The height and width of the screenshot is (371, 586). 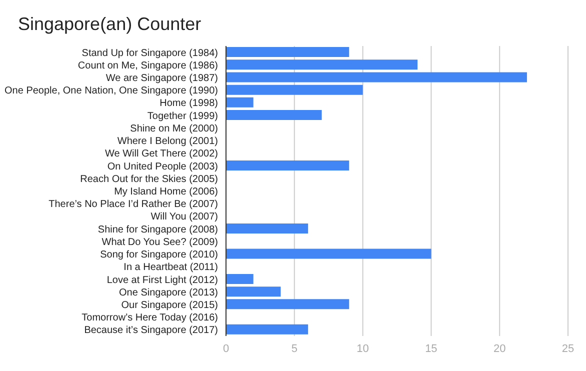 What do you see at coordinates (161, 154) in the screenshot?
I see `y-tick-label: We Will Get There (2002)` at bounding box center [161, 154].